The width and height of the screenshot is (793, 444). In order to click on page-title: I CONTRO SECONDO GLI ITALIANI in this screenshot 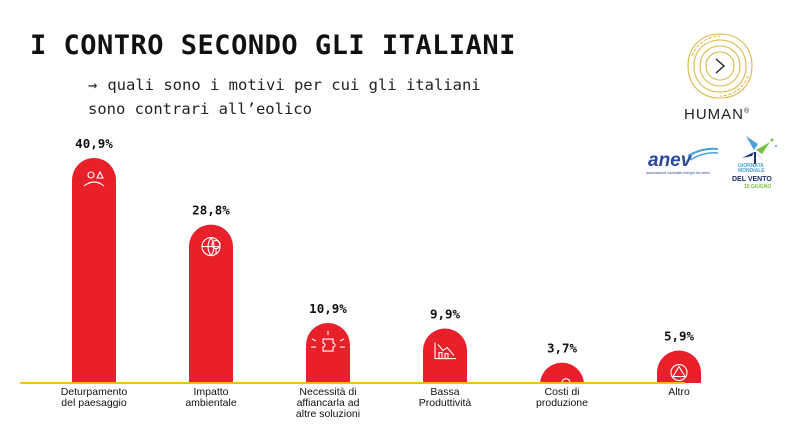, I will do `click(273, 45)`.